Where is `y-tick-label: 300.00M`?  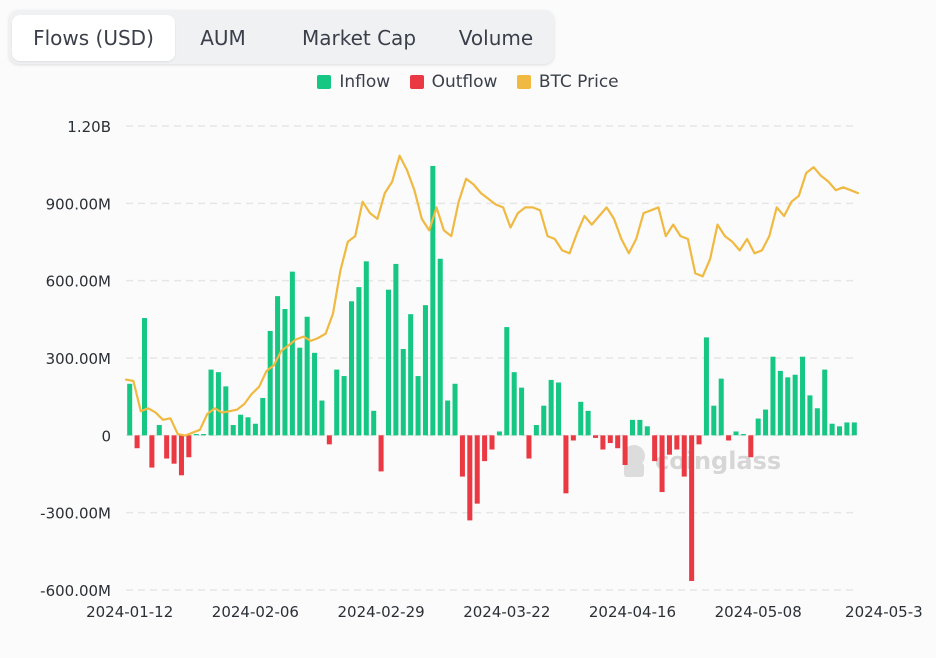 y-tick-label: 300.00M is located at coordinates (78, 359).